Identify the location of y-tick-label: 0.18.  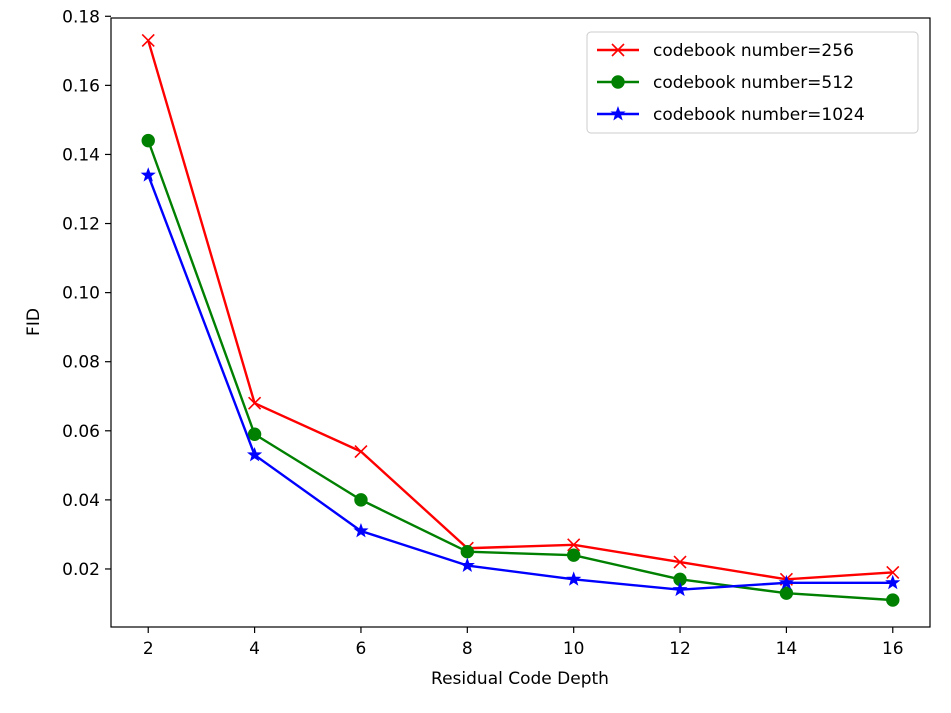
(81, 17).